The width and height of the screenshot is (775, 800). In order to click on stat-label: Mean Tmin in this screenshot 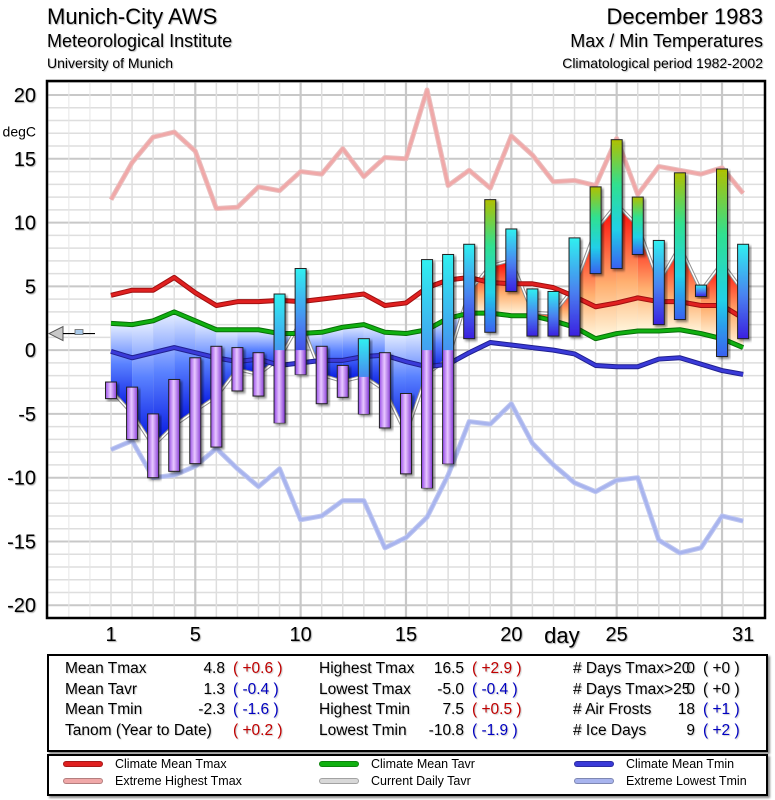, I will do `click(104, 709)`.